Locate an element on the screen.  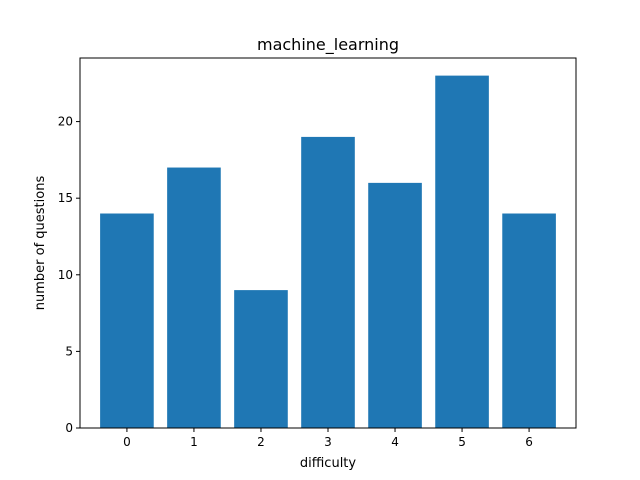
y-tick-label-0: 0 is located at coordinates (69, 428).